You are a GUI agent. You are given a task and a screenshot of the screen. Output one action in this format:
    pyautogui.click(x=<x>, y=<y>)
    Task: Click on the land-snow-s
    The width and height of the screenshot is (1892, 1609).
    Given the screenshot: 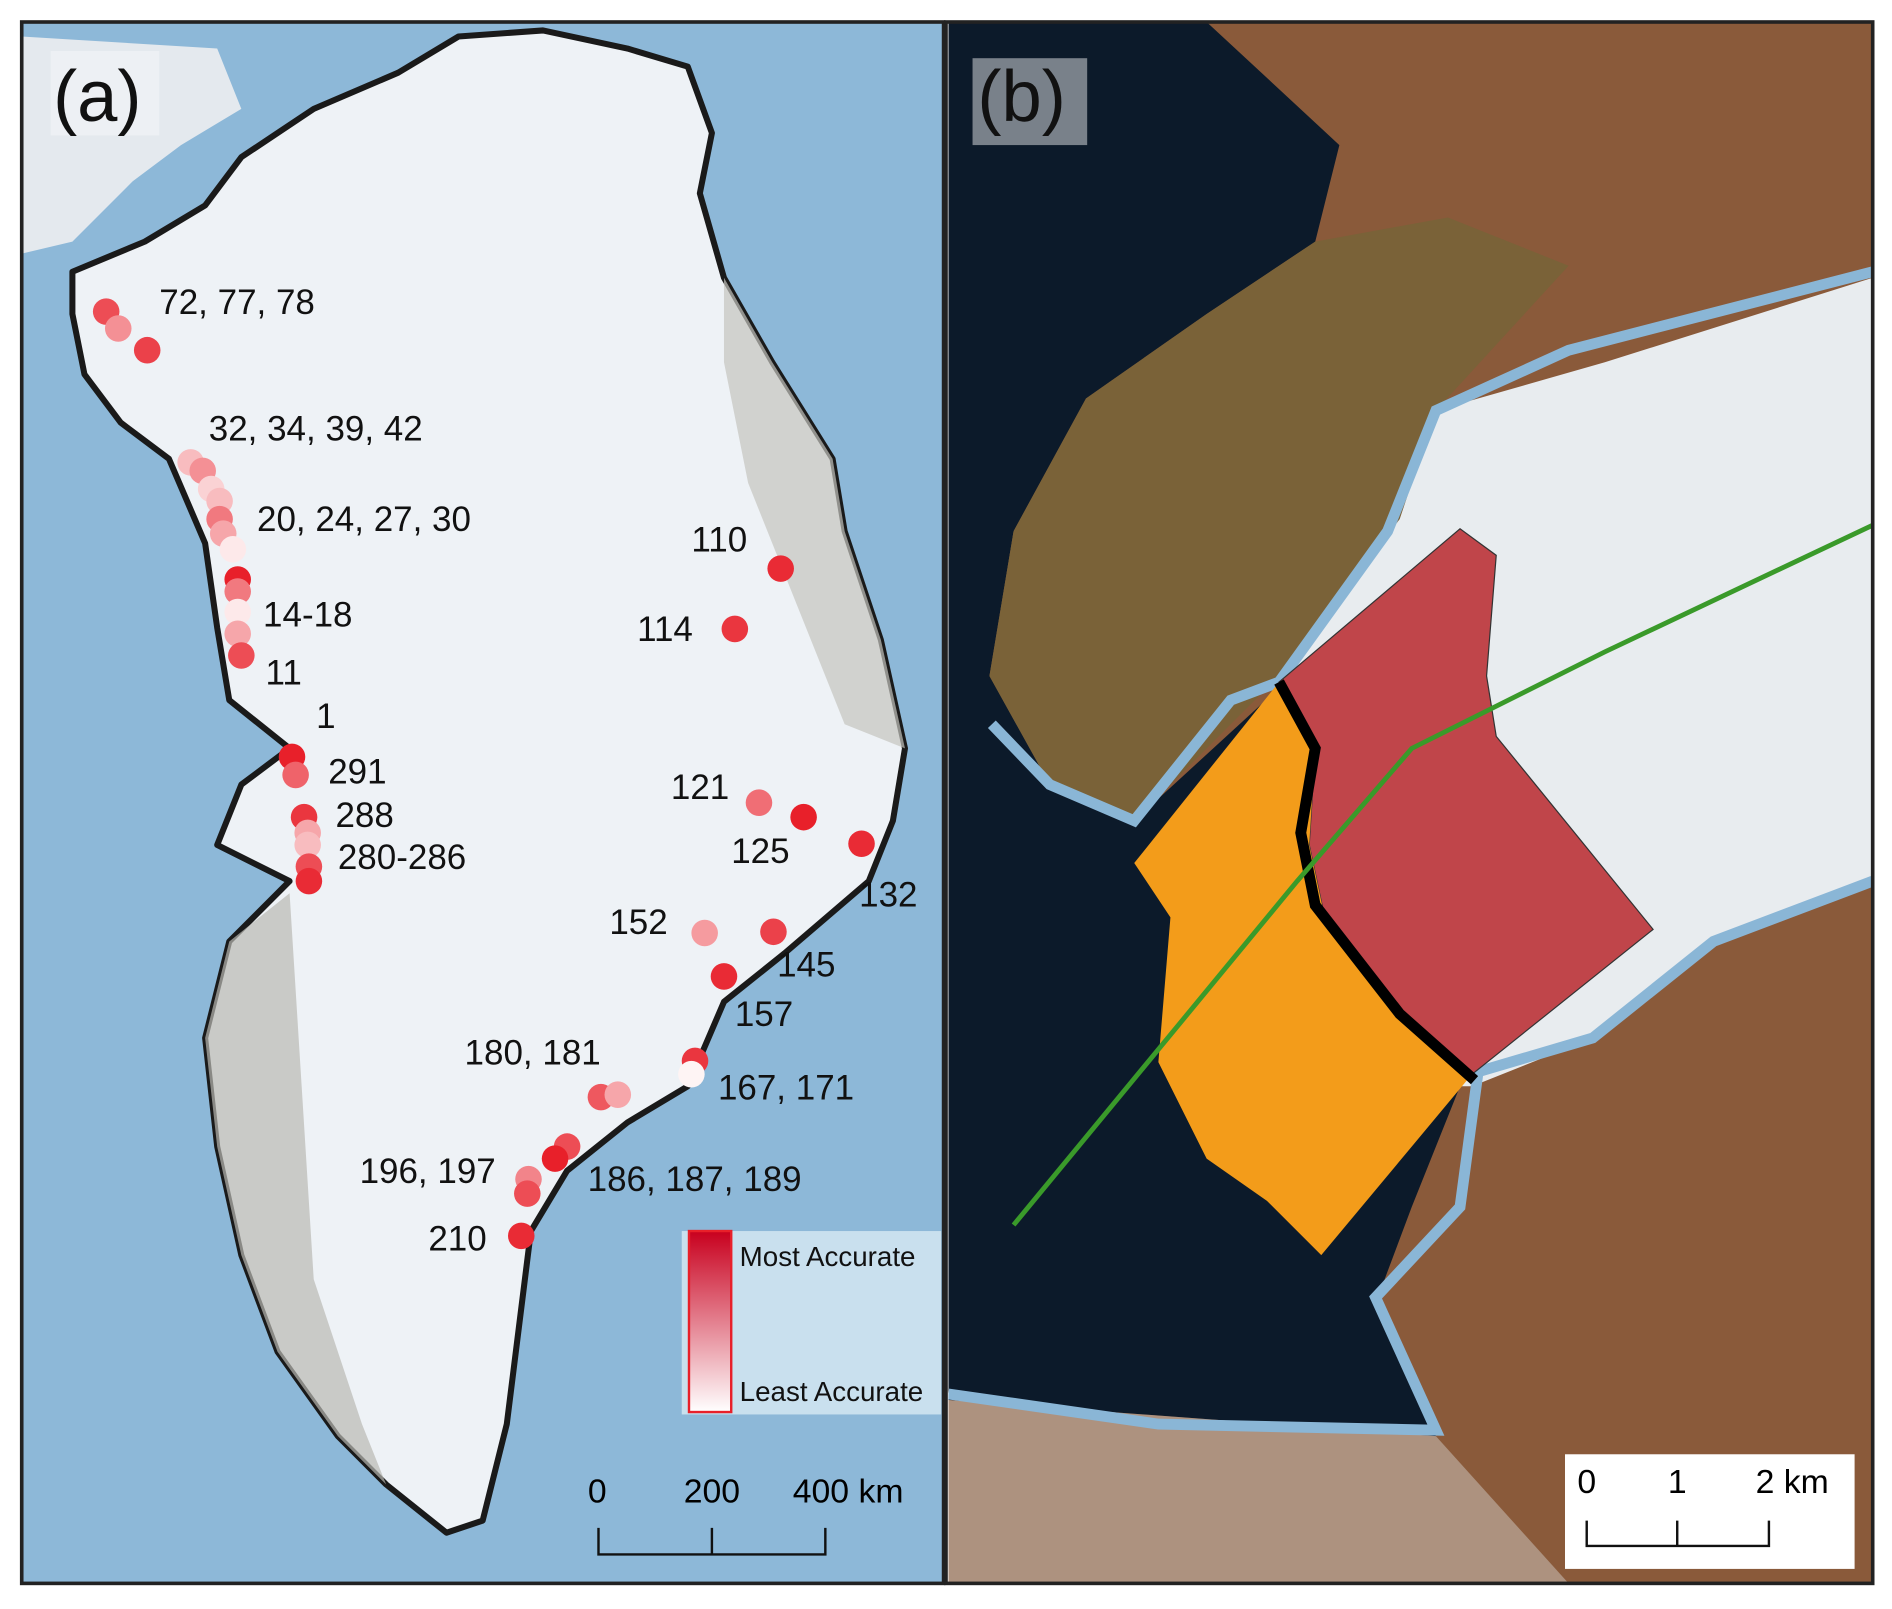 What is the action you would take?
    pyautogui.click(x=1258, y=1491)
    